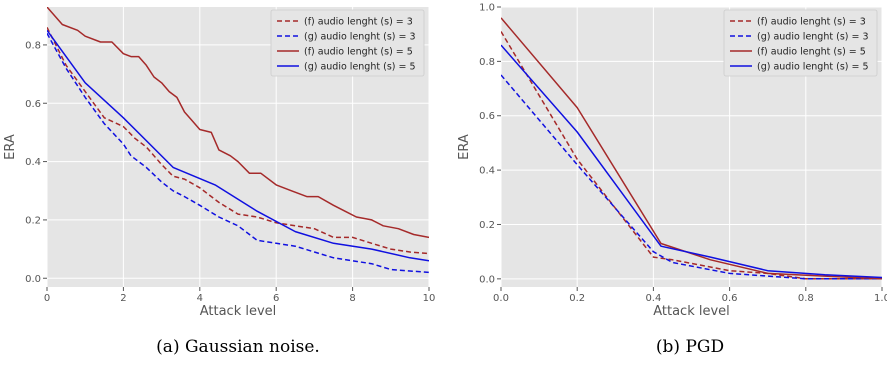  I want to click on caption-a: (a) Gaussian noise., so click(238, 347).